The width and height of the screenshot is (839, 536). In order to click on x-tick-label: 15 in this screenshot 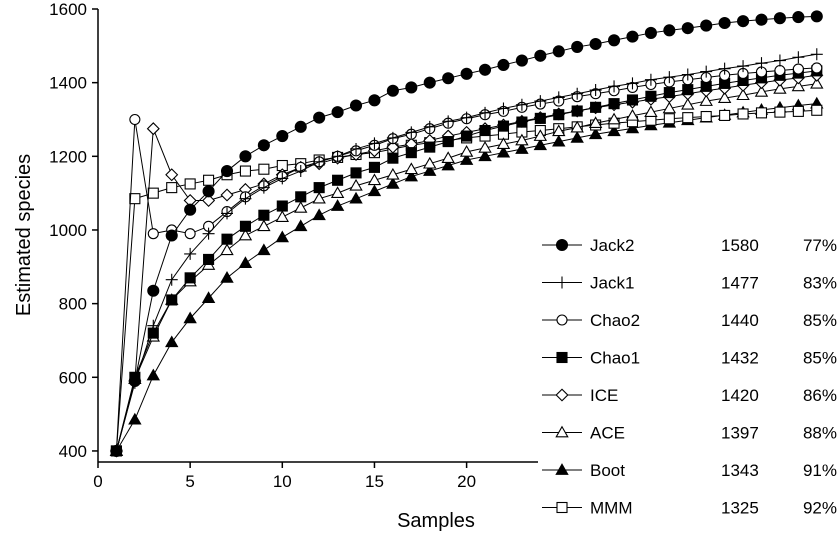, I will do `click(374, 481)`.